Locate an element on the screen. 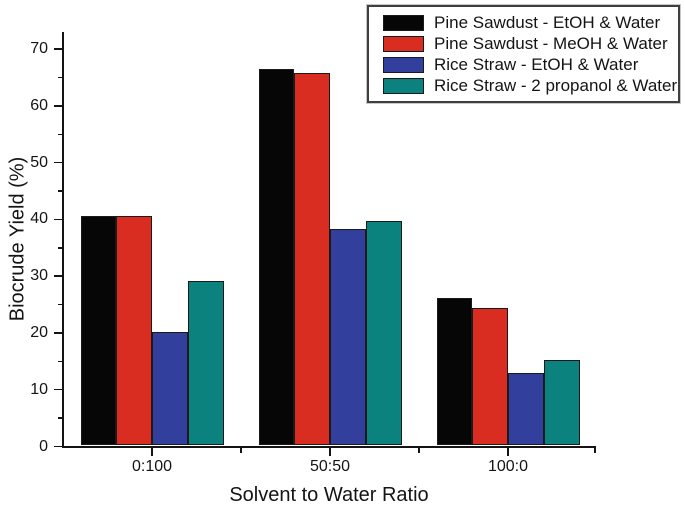 The height and width of the screenshot is (512, 685). legend-row: Rice Straw - EtOH & Water is located at coordinates (530, 64).